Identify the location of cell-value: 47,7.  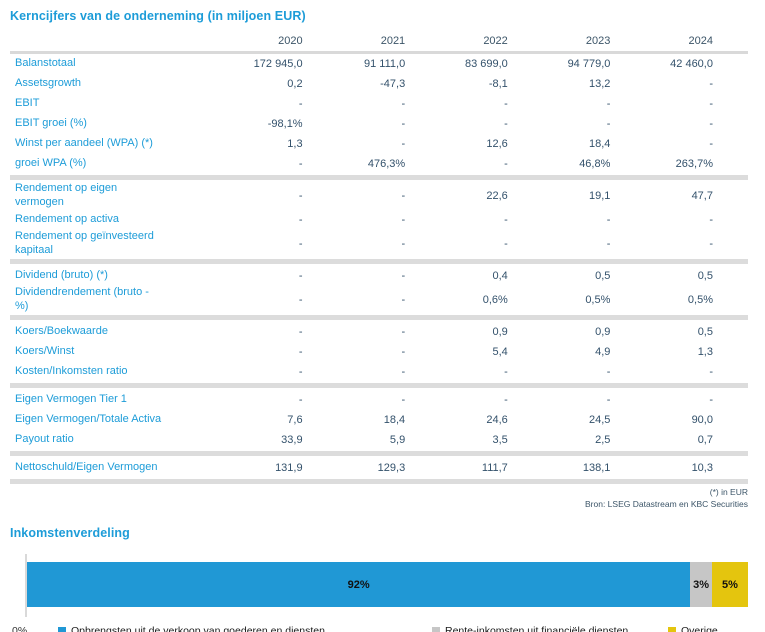
(702, 195).